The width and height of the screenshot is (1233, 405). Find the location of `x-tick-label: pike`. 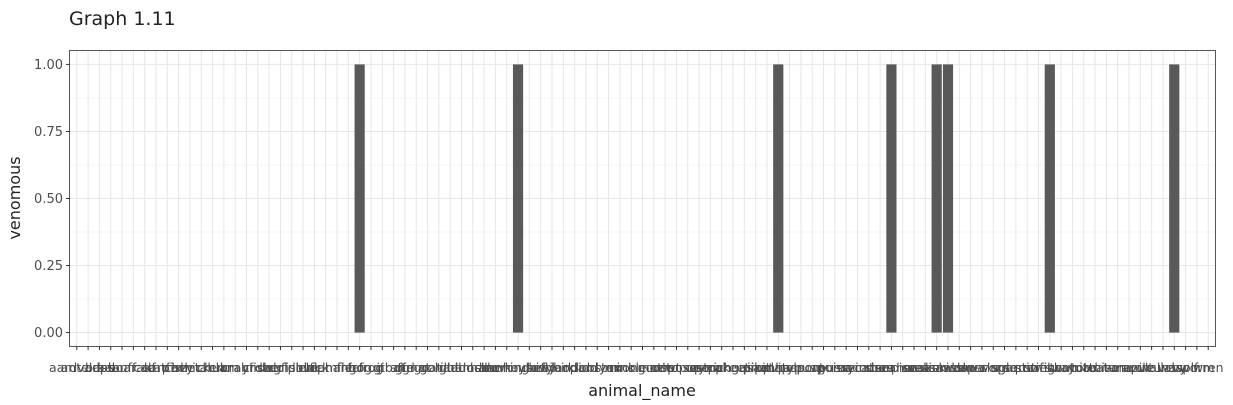

x-tick-label: pike is located at coordinates (756, 367).